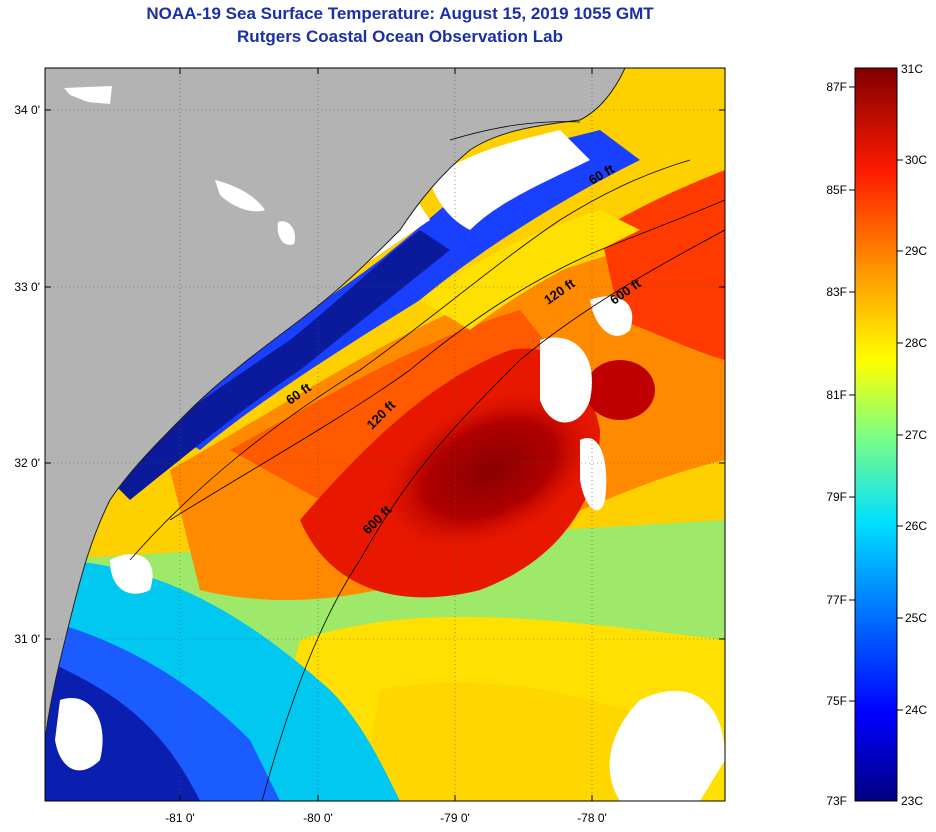  What do you see at coordinates (27, 287) in the screenshot?
I see `lat-tick-label: 33 0'` at bounding box center [27, 287].